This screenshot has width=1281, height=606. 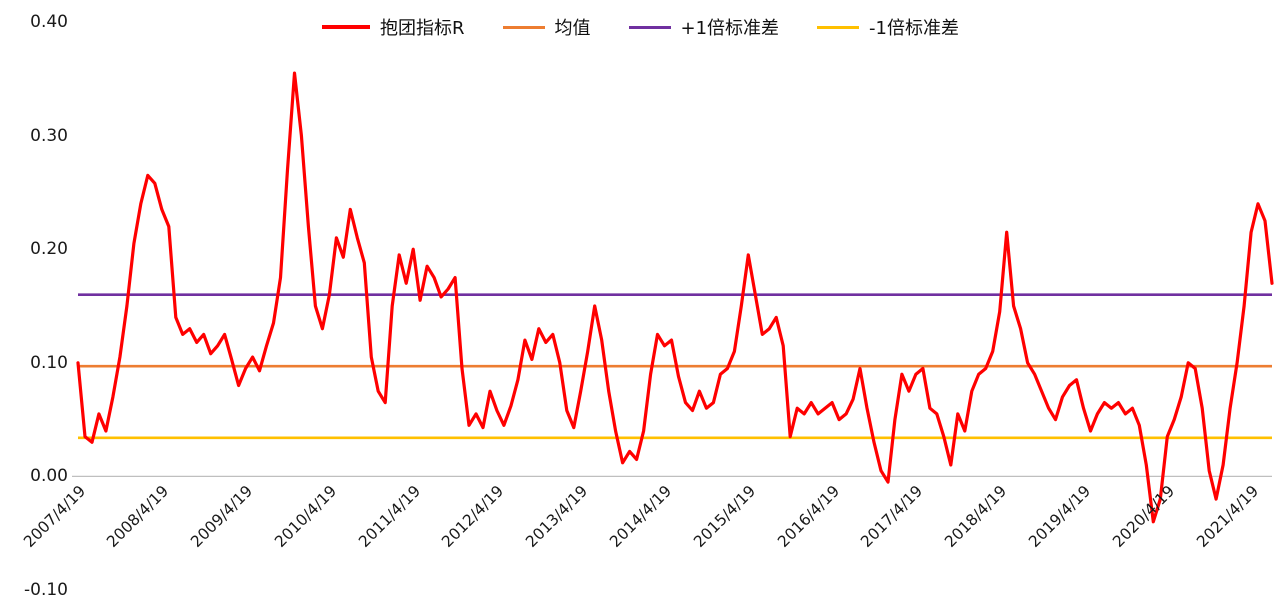 I want to click on legend-line-swatch-yellow, so click(x=838, y=27).